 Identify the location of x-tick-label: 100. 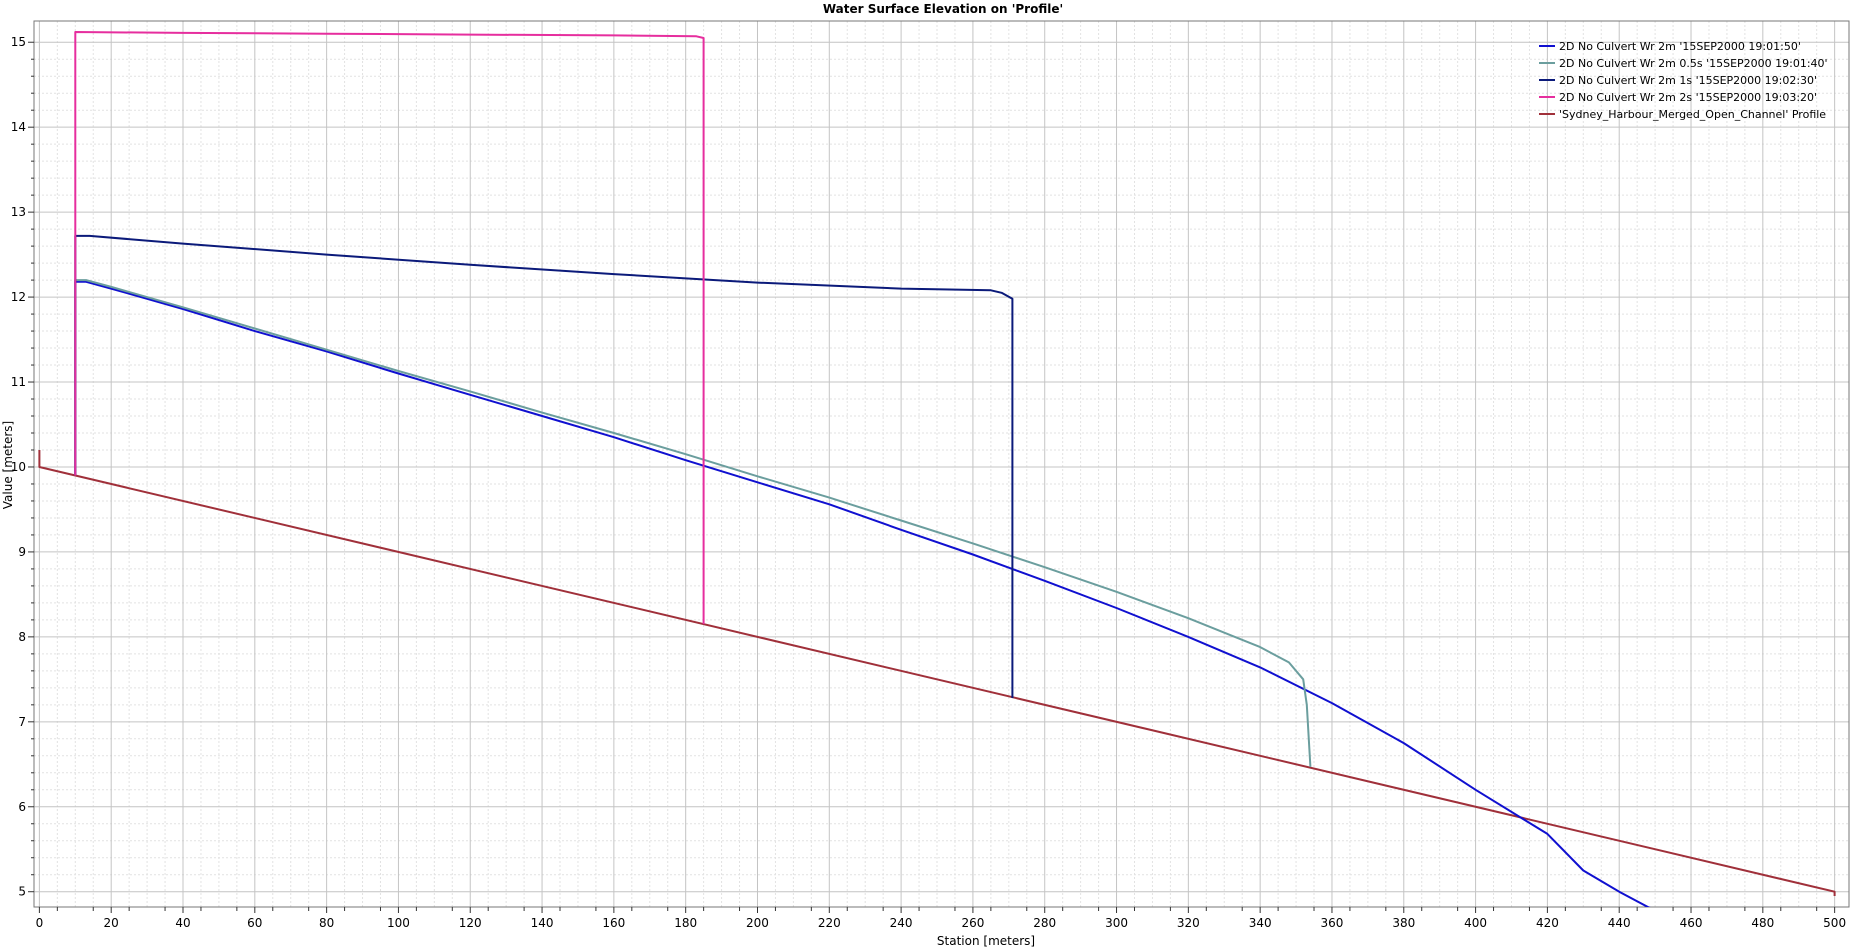
(398, 923).